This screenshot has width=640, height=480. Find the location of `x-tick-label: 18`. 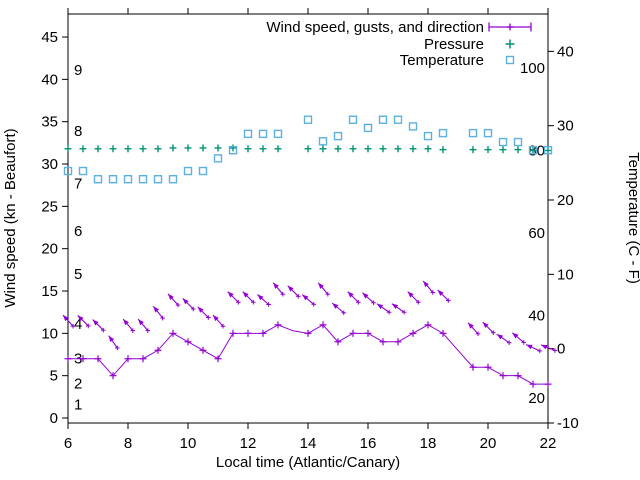

x-tick-label: 18 is located at coordinates (428, 443).